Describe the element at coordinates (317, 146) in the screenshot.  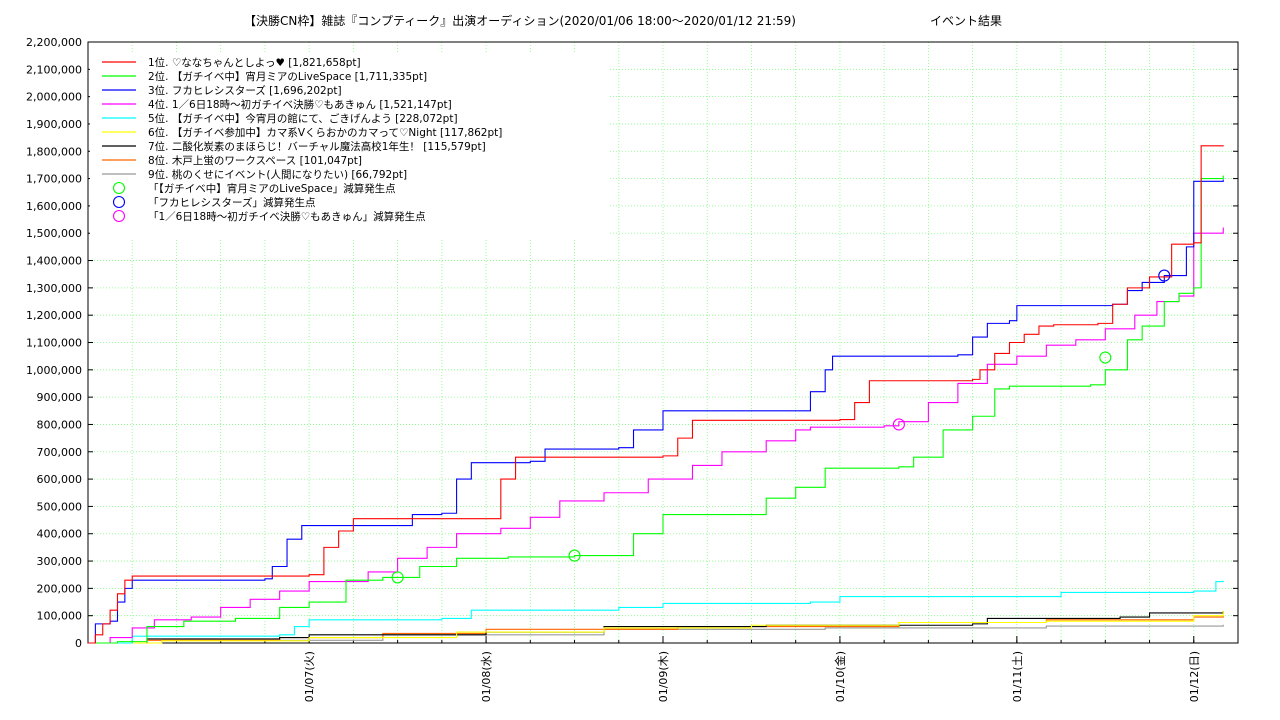
I see `legend-label: 7位. 二酸化炭素のまほらじ！バーチャル魔法高校1年生！ [115,579pt]` at that location.